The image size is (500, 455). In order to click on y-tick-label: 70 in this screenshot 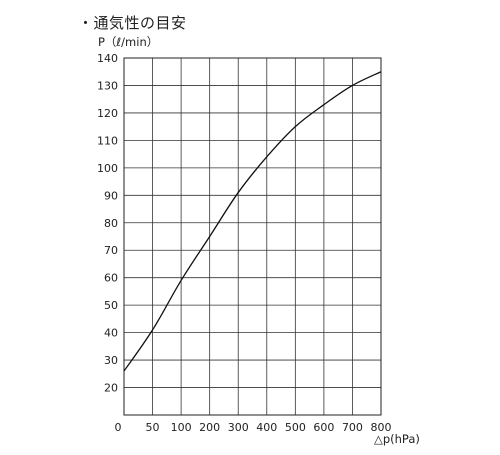, I will do `click(111, 250)`.